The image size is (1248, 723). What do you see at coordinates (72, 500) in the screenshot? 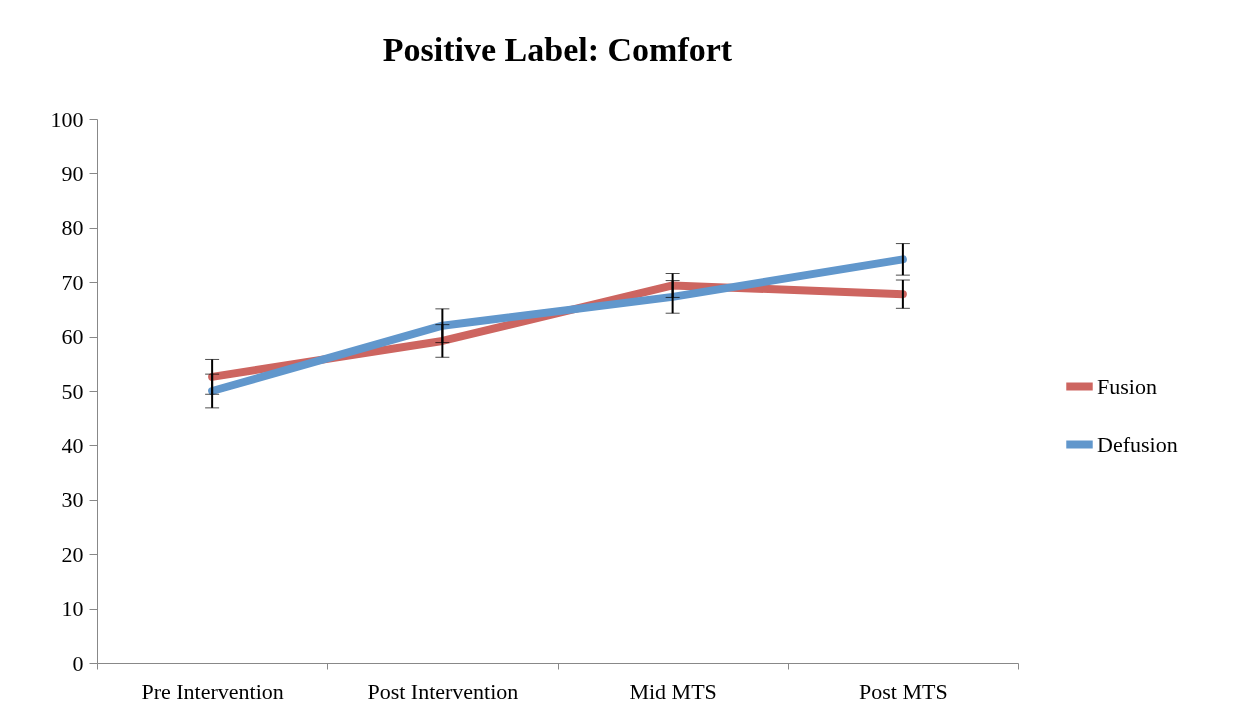
I see `y-tick-label: 30` at bounding box center [72, 500].